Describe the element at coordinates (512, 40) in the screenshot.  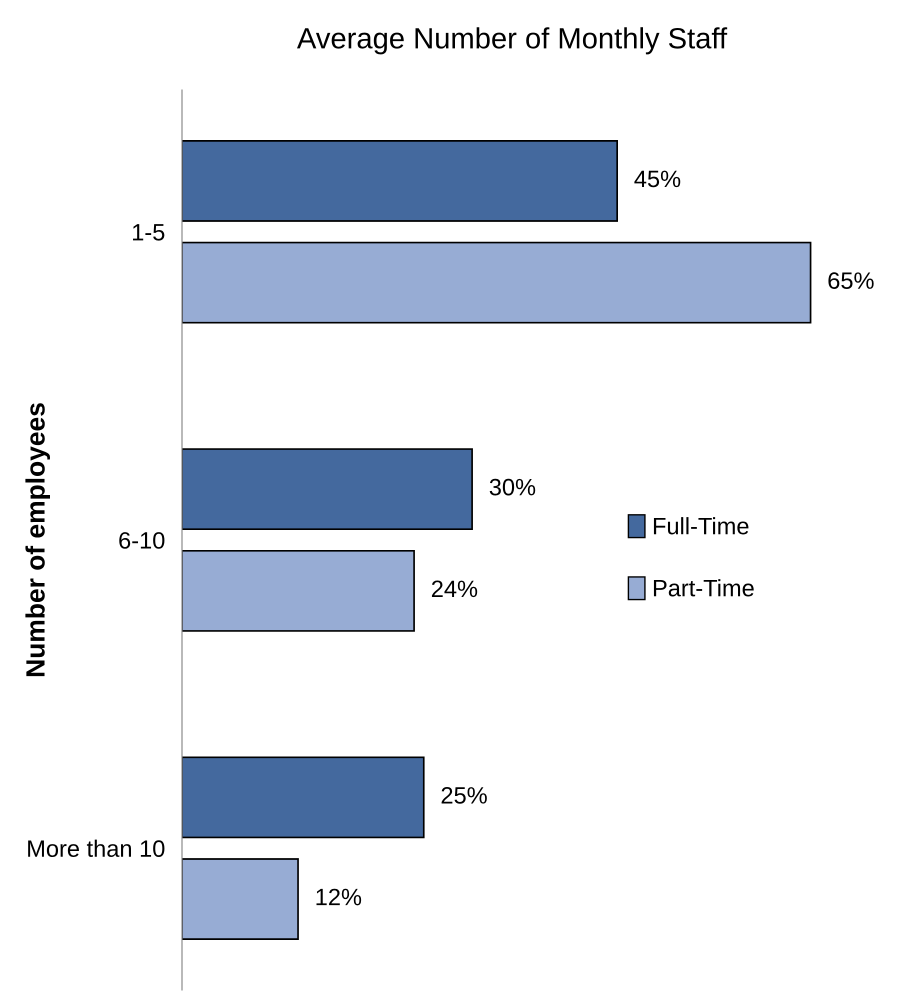
I see `chart-title: Average Number of Monthly Staff` at that location.